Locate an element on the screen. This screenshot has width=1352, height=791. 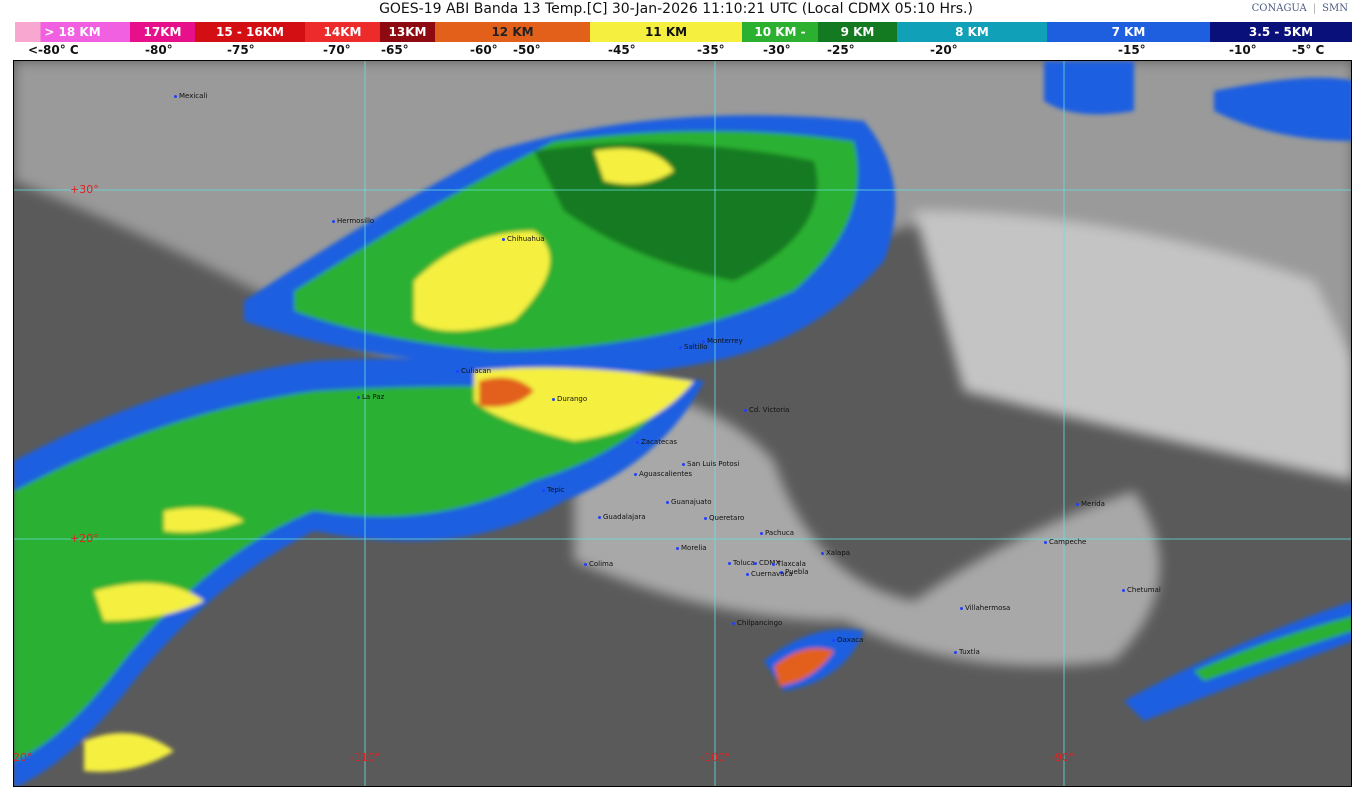
city-label: Guanajuato is located at coordinates (689, 502).